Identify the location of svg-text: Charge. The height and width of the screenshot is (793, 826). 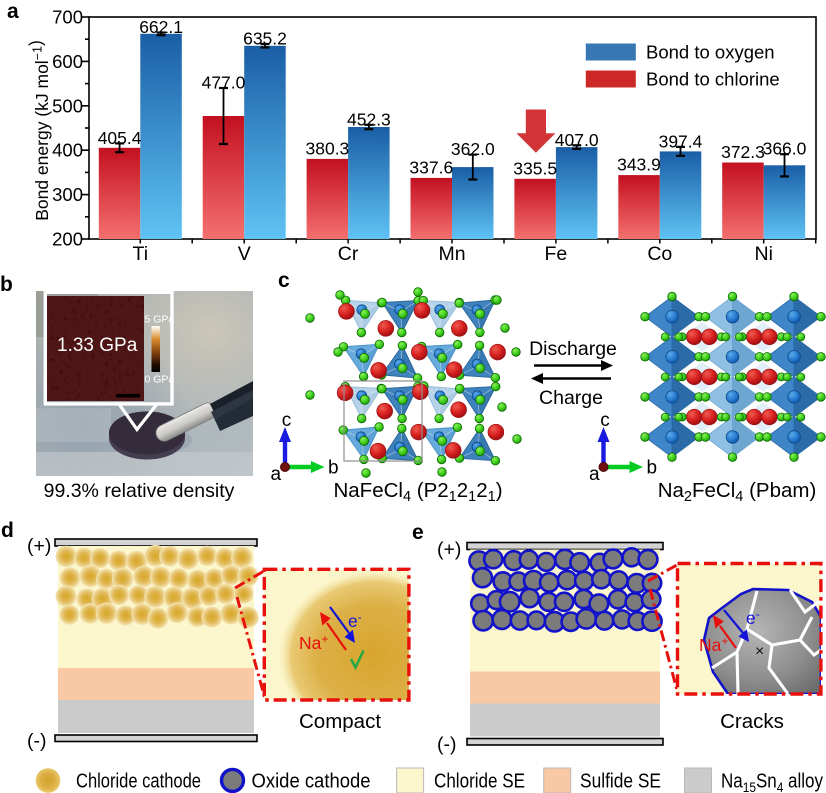
(571, 398).